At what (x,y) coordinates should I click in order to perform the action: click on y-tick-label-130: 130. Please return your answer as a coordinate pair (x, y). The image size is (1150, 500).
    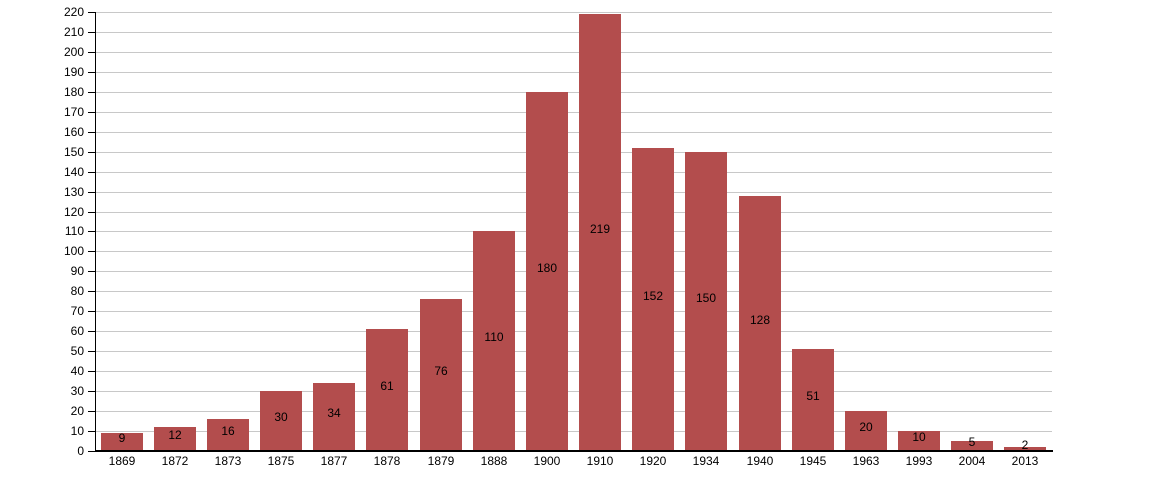
    Looking at the image, I should click on (73, 192).